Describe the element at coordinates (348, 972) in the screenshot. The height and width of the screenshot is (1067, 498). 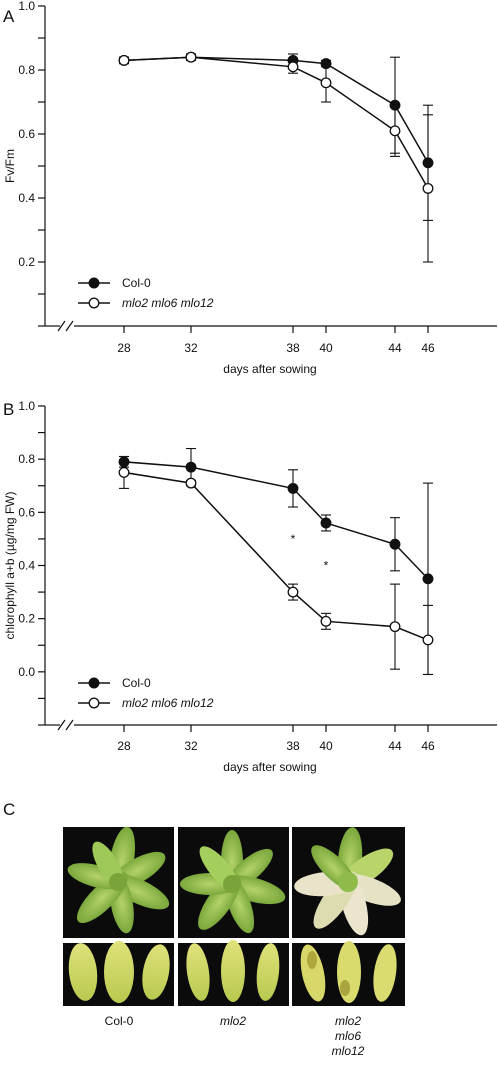
I see `leaves-triple` at that location.